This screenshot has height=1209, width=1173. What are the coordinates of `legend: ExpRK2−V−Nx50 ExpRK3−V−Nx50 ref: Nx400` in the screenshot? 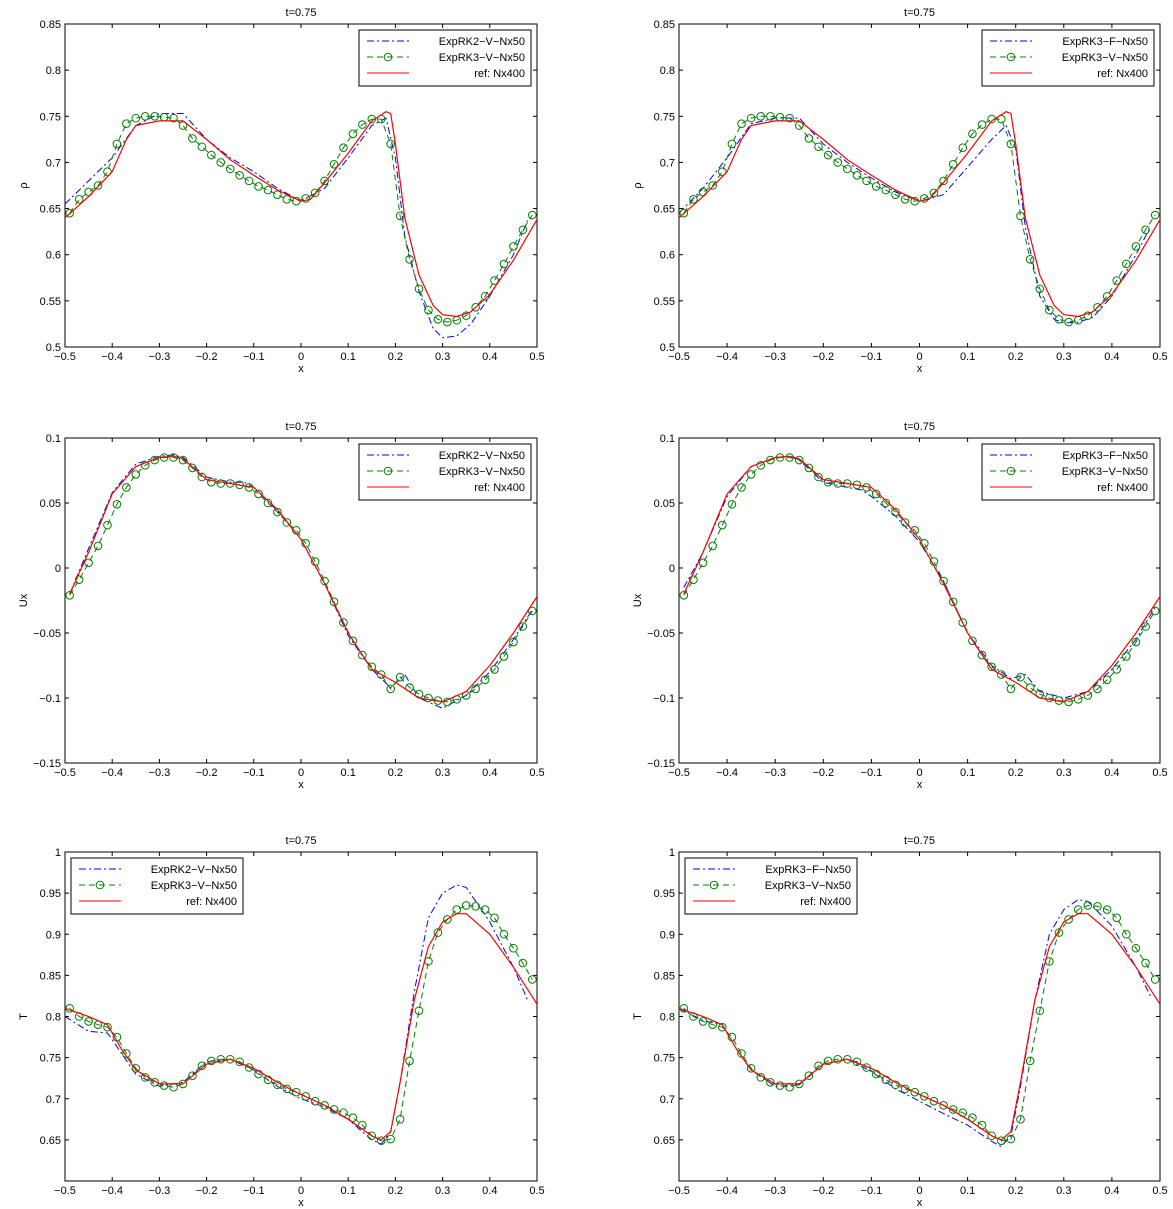 It's located at (445, 472).